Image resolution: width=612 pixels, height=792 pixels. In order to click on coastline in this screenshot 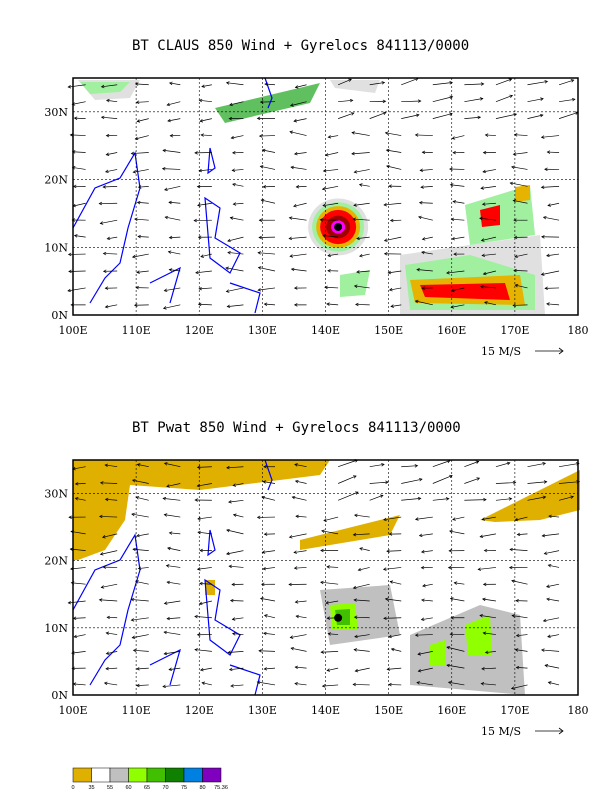, I will do `click(106, 609)`.